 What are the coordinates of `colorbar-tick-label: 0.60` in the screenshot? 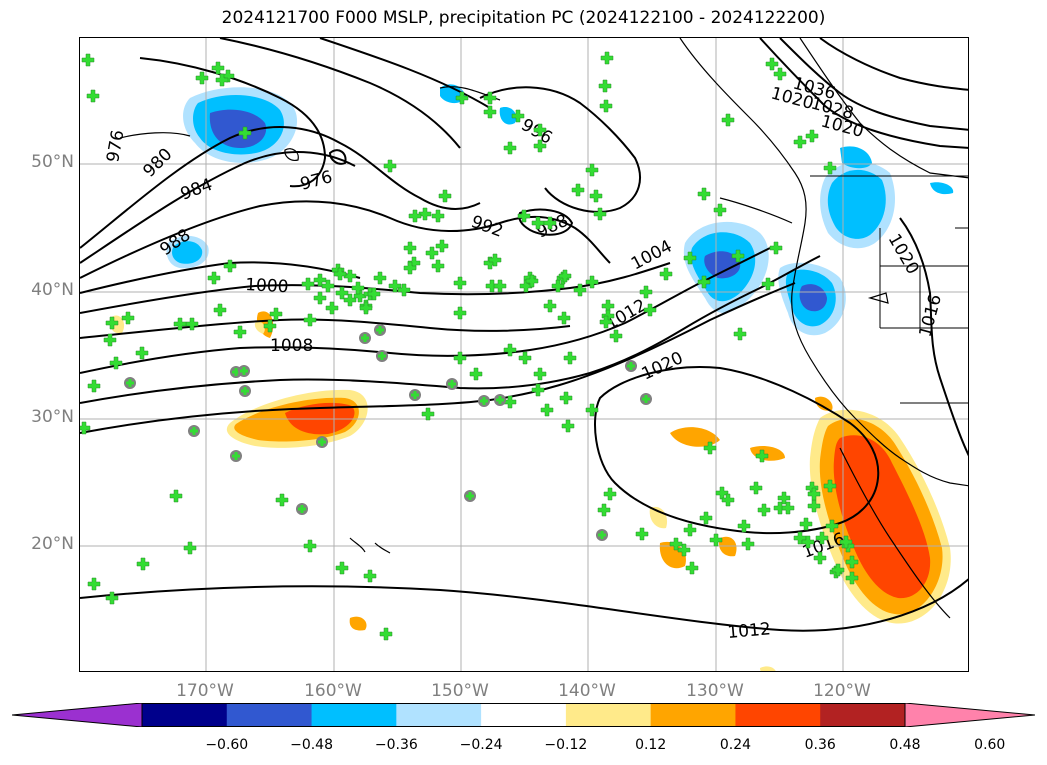 It's located at (990, 745).